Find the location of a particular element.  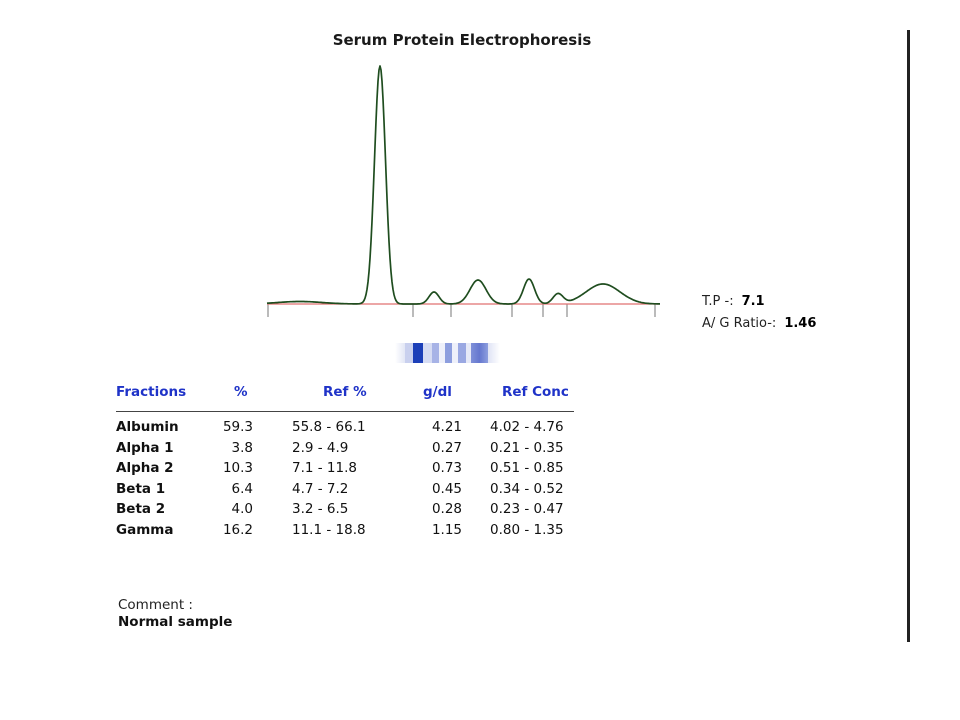

fraction-ref-conc: 0.51 - 0.85 is located at coordinates (527, 468).